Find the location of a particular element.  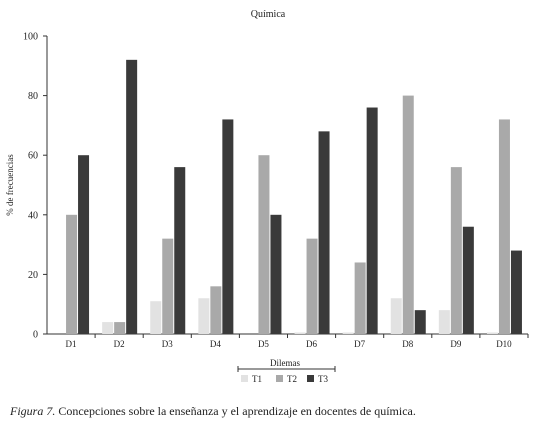

x-tick-label: D1 is located at coordinates (71, 344).